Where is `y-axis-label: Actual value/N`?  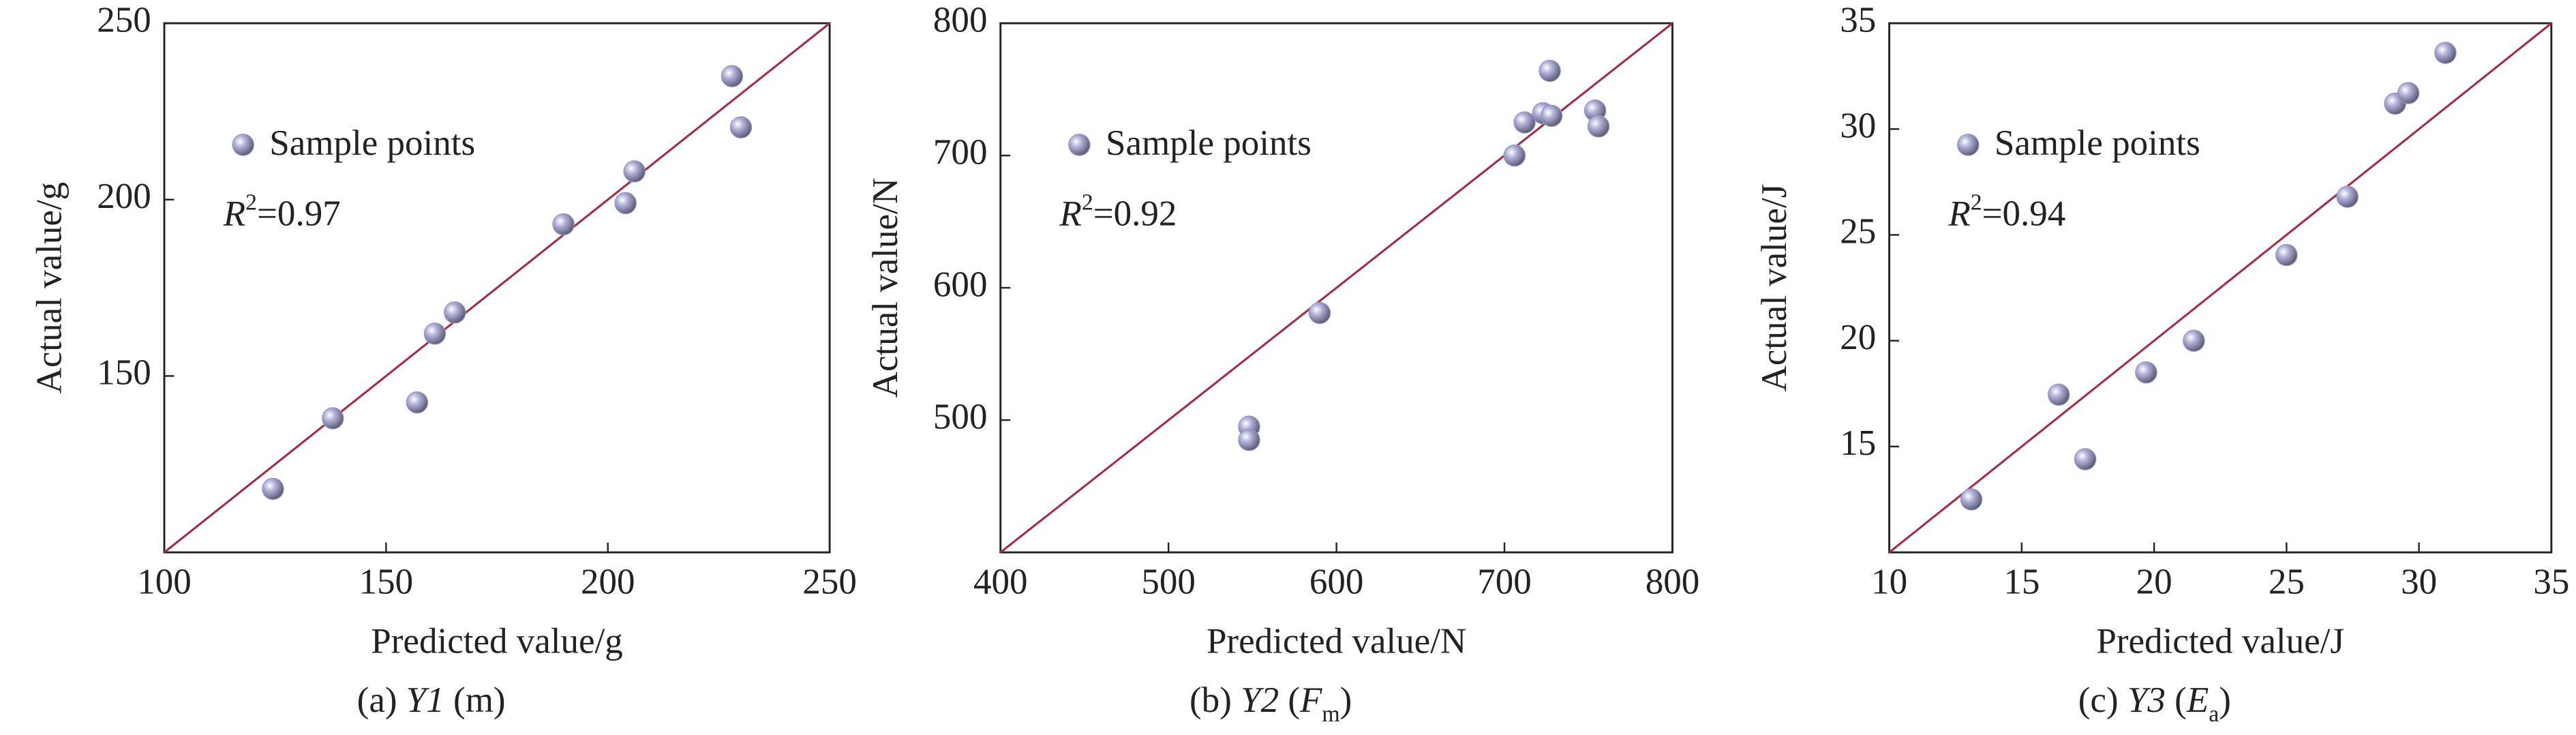 y-axis-label: Actual value/N is located at coordinates (886, 287).